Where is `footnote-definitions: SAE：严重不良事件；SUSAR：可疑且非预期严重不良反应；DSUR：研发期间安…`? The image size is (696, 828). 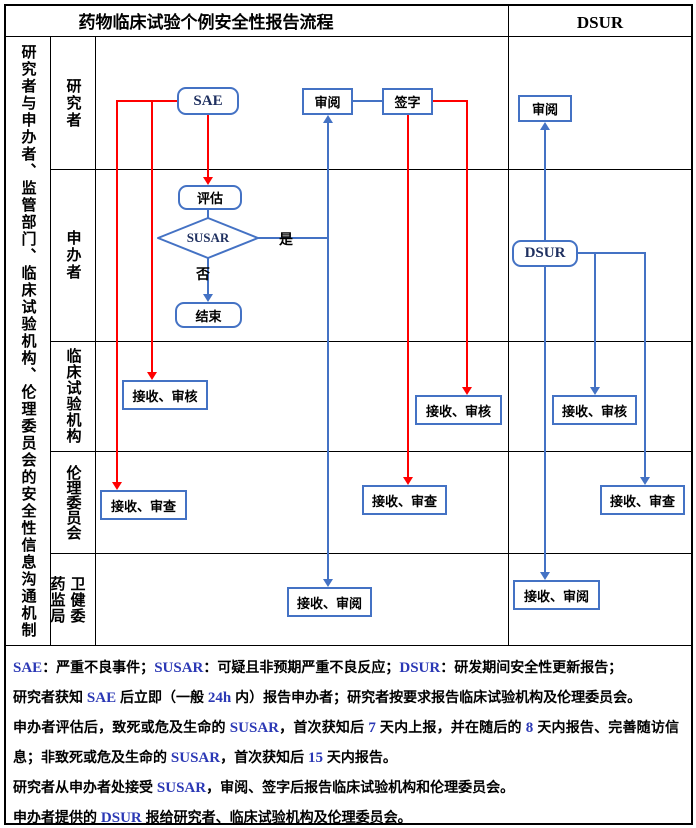
footnote-definitions: SAE：严重不良事件；SUSAR：可疑且非预期严重不良反应；DSUR：研发期间安… is located at coordinates (318, 667).